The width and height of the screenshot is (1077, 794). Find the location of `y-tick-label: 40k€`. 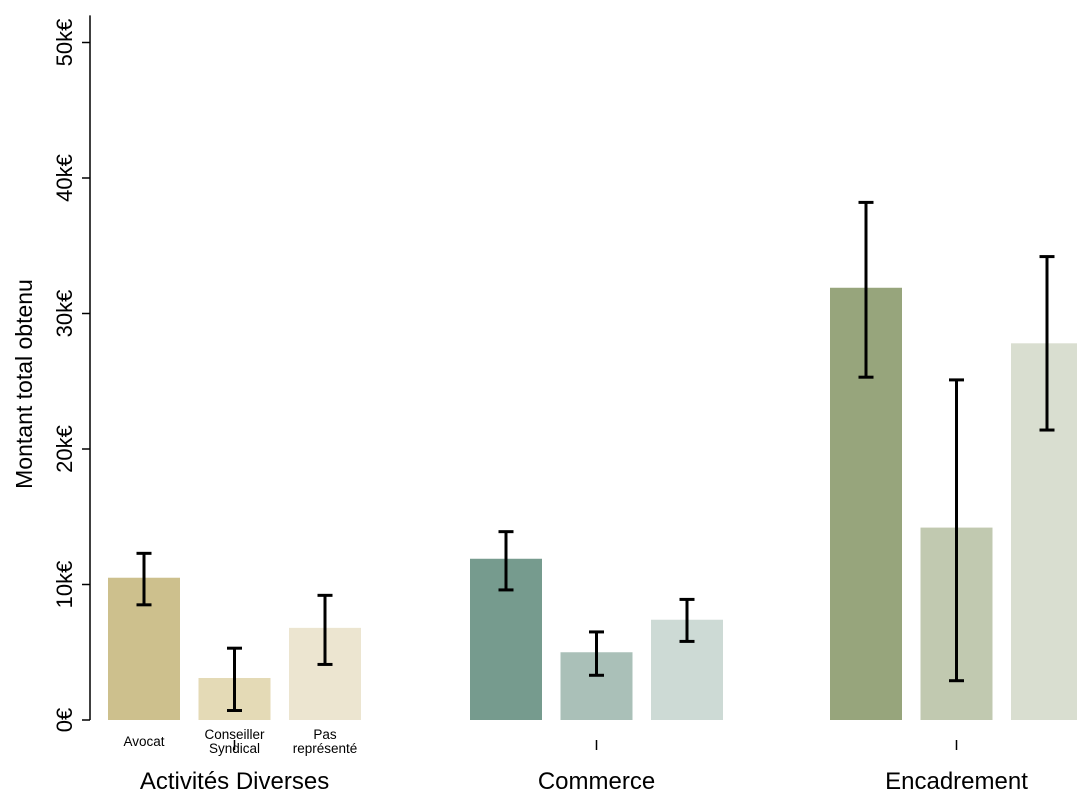

y-tick-label: 40k€ is located at coordinates (64, 178).